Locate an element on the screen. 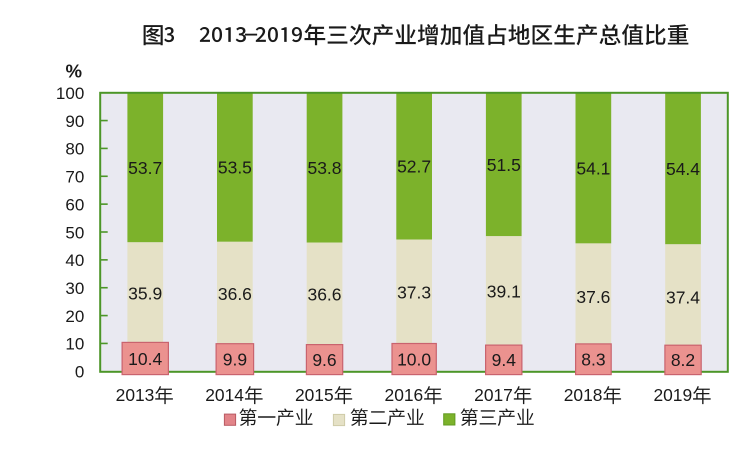 This screenshot has height=451, width=751. svg-text: 9.4 is located at coordinates (504, 360).